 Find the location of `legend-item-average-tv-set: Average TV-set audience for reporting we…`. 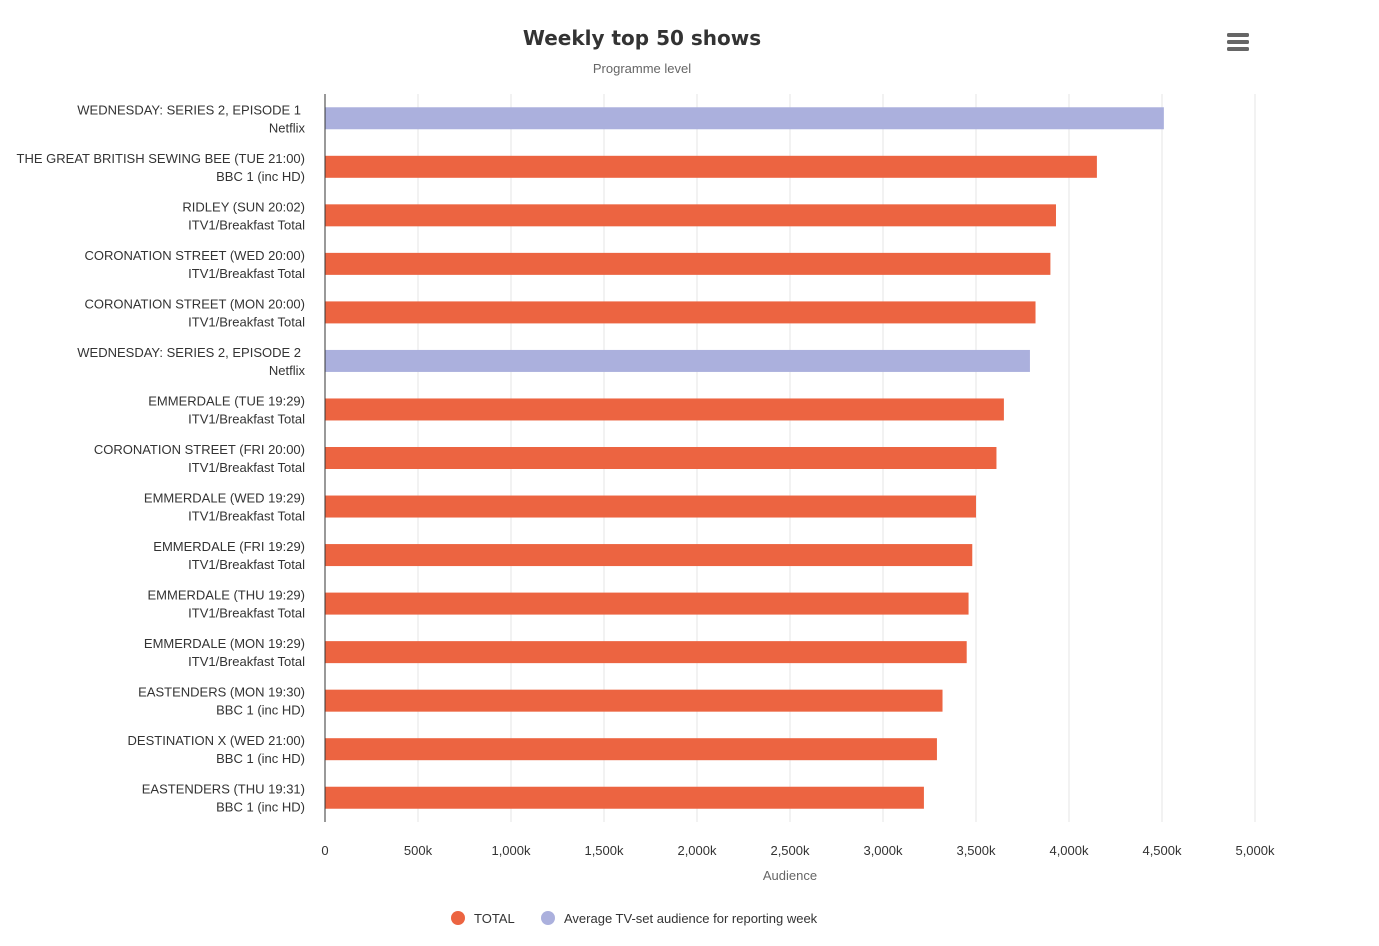

legend-item-average-tv-set: Average TV-set audience for reporting we… is located at coordinates (679, 918).